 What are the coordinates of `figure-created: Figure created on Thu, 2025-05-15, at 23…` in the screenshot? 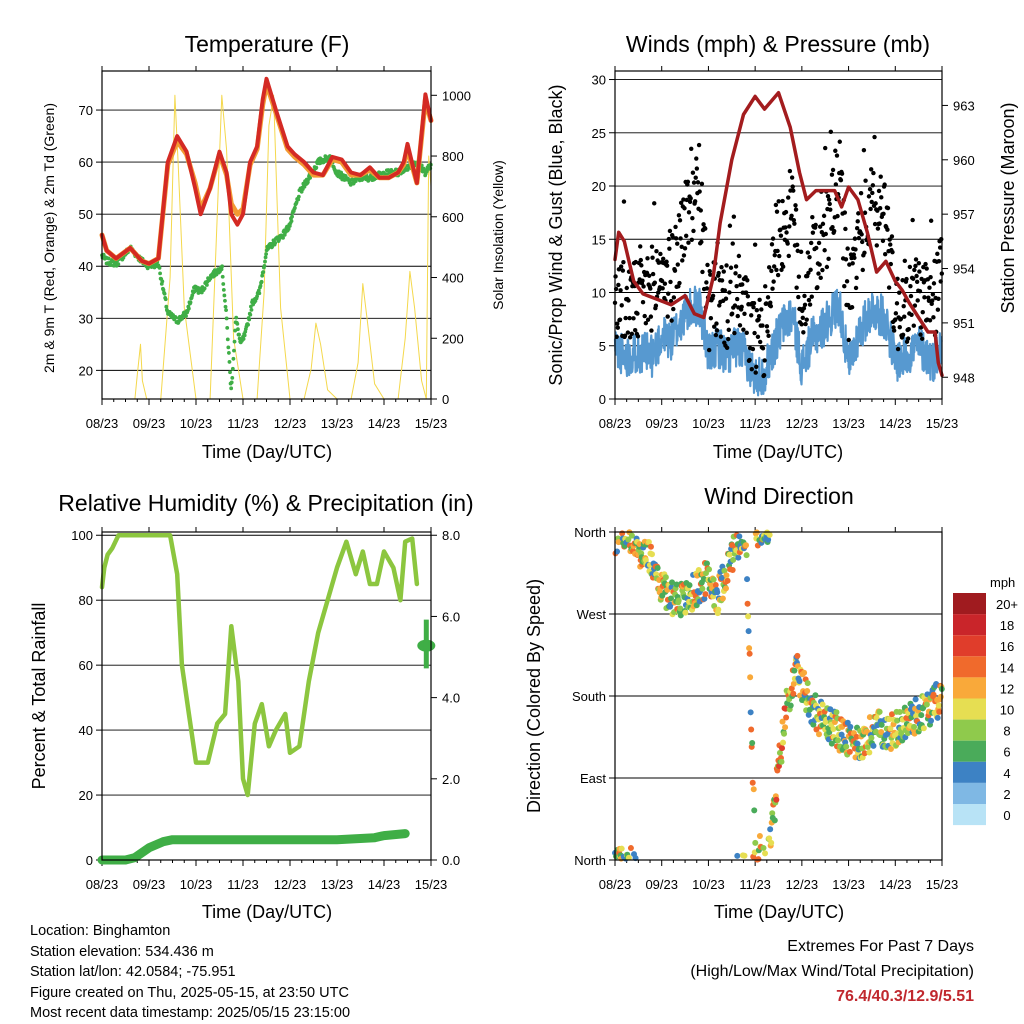 It's located at (189, 992).